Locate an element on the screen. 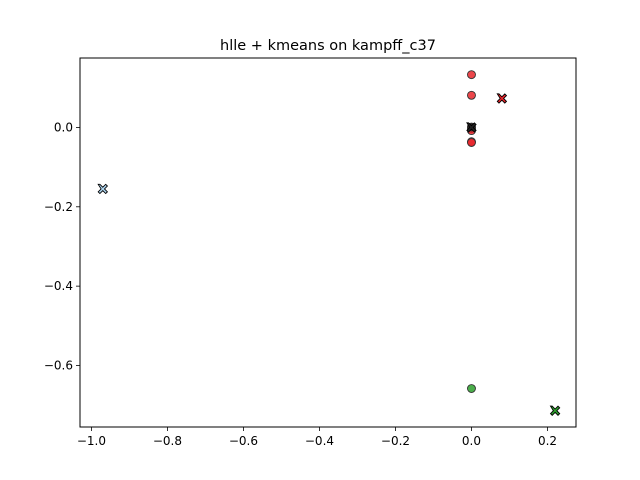 This screenshot has width=640, height=480. y-tick-label: −0.2 is located at coordinates (58, 207).